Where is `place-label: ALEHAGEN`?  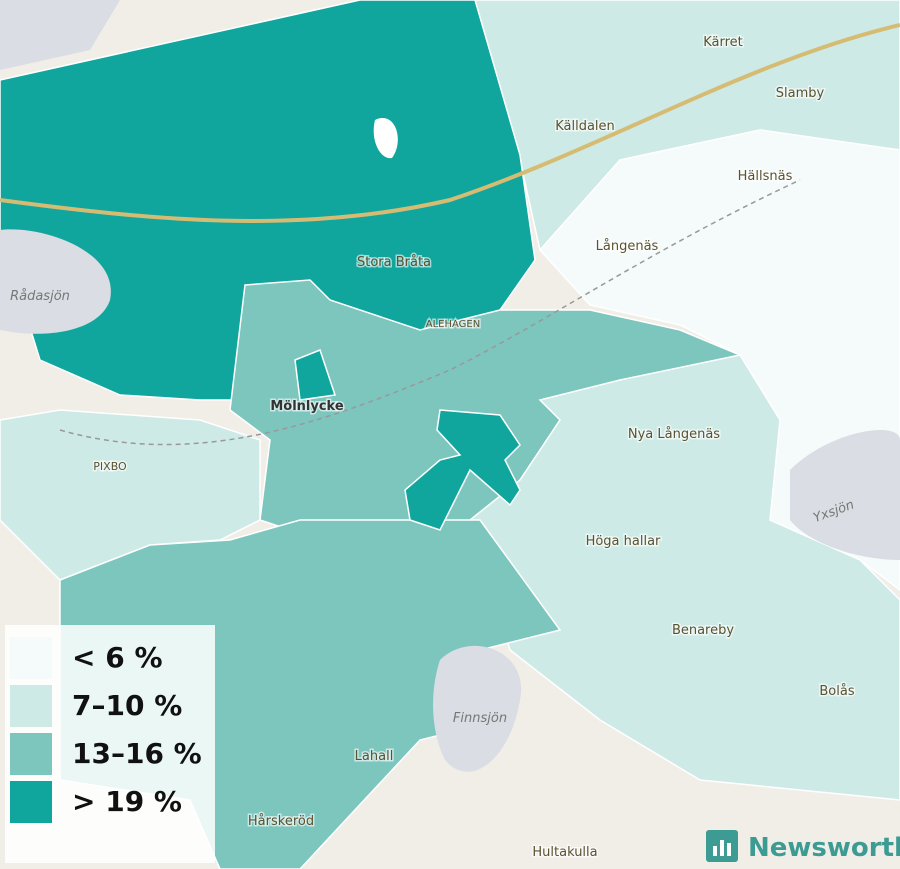 place-label: ALEHAGEN is located at coordinates (453, 324).